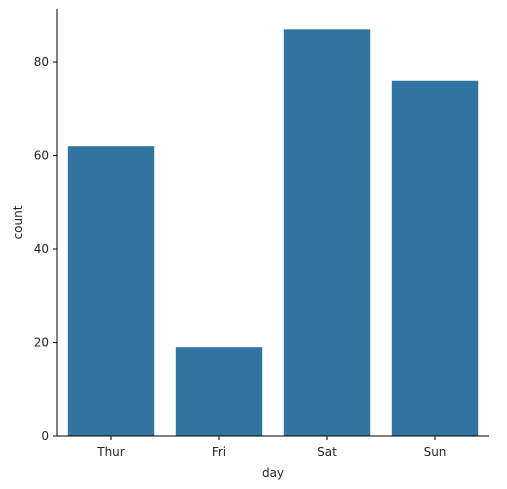 The width and height of the screenshot is (507, 489). I want to click on y-ticks-group: 0 20 40 60 80, so click(45, 249).